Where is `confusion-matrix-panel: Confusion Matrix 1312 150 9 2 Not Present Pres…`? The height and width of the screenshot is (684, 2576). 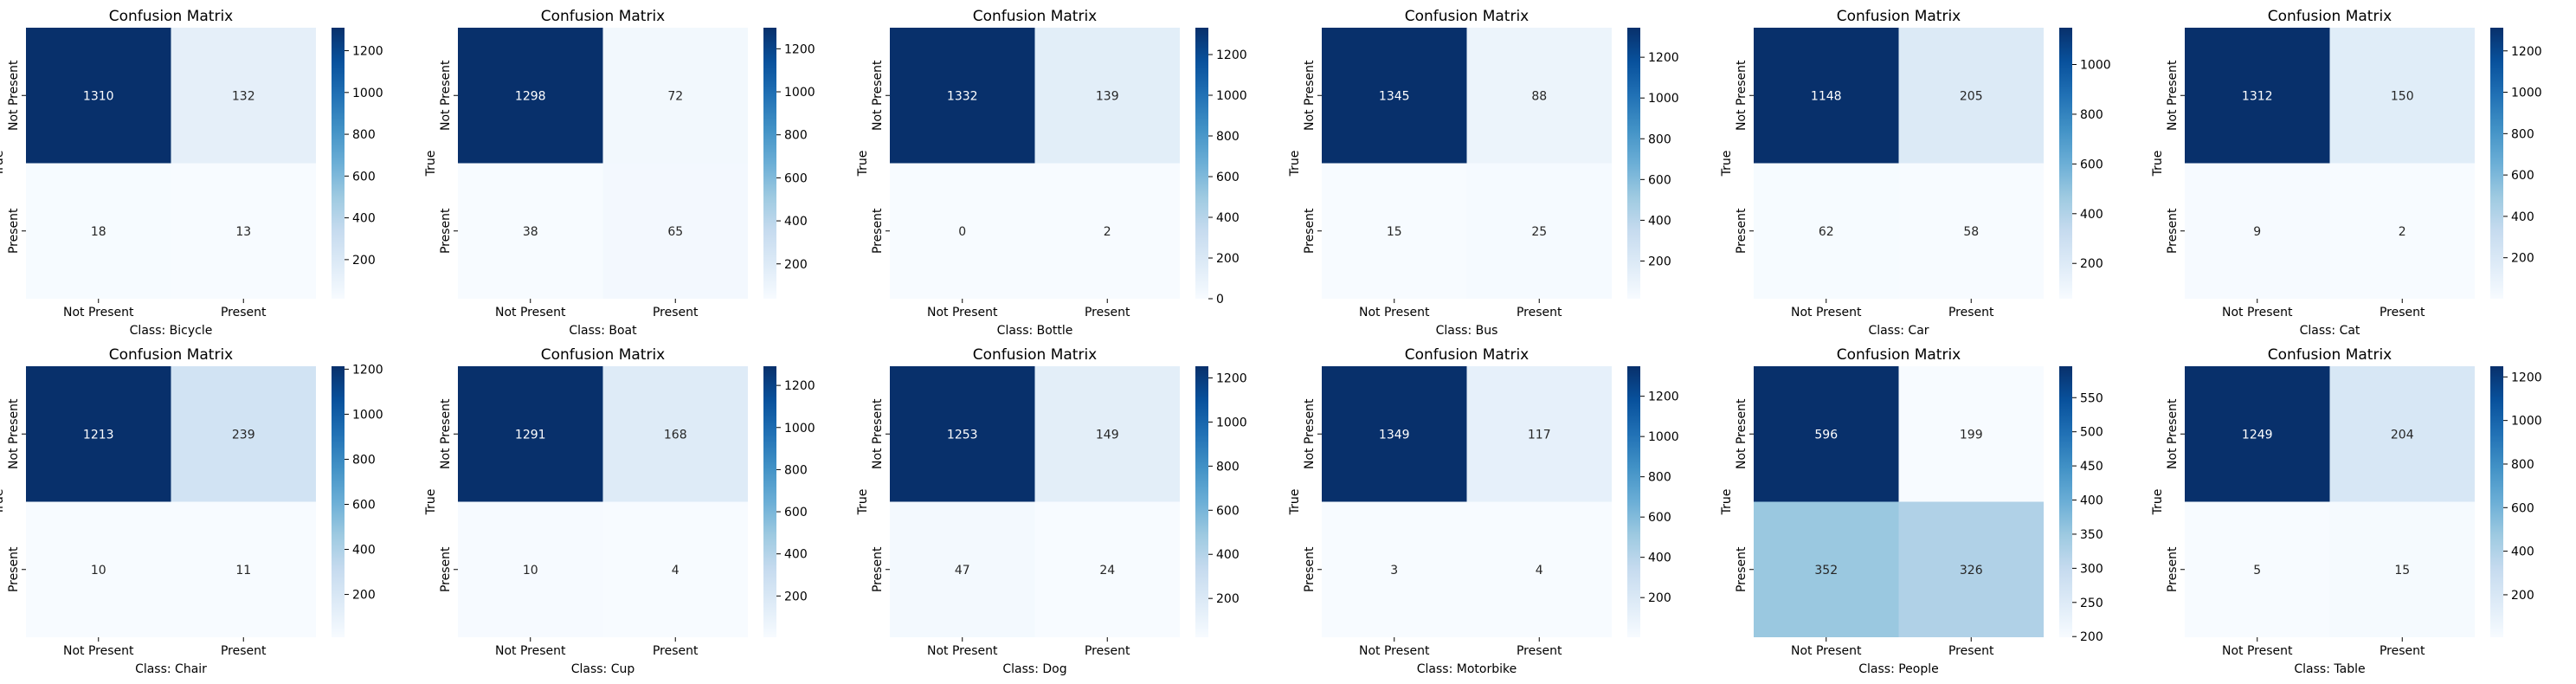 confusion-matrix-panel: Confusion Matrix 1312 150 9 2 Not Present Pres… is located at coordinates (2346, 173).